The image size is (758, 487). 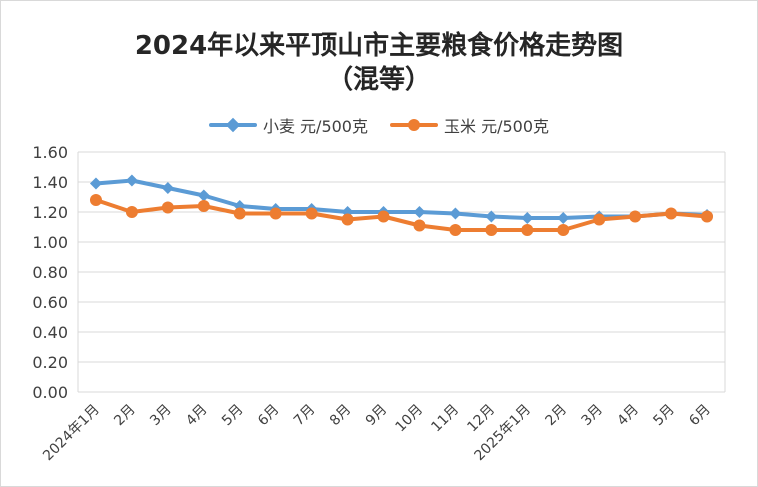 I want to click on y-tick-label: 1.60, so click(x=50, y=152).